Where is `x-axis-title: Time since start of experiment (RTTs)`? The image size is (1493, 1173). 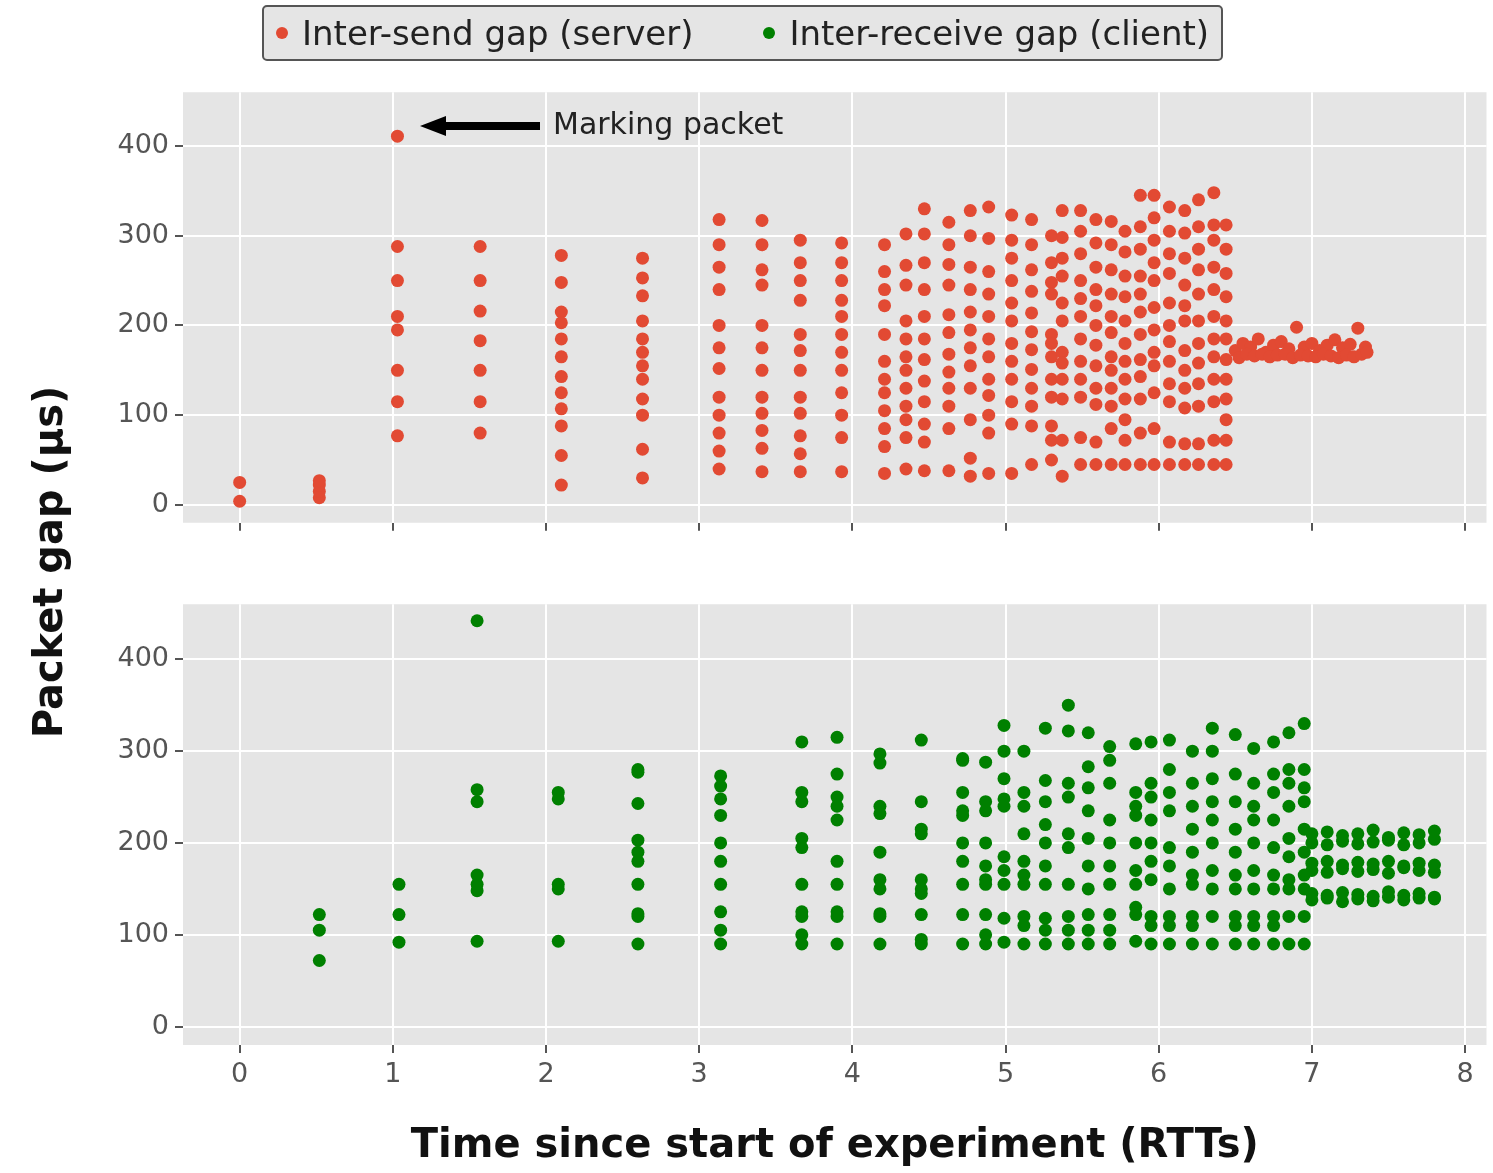
x-axis-title: Time since start of experiment (RTTs) is located at coordinates (834, 1143).